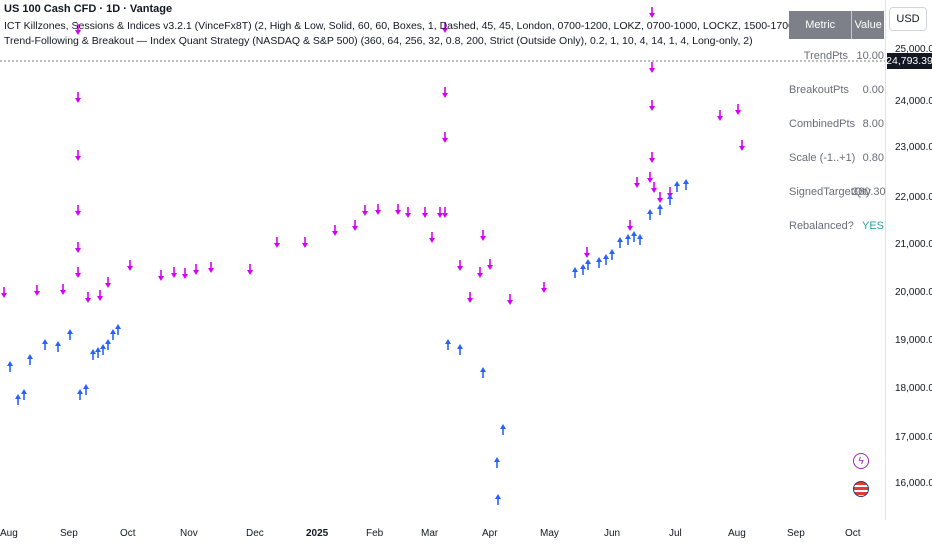 The width and height of the screenshot is (932, 550). What do you see at coordinates (869, 192) in the screenshot?
I see `metric-value: 360.30` at bounding box center [869, 192].